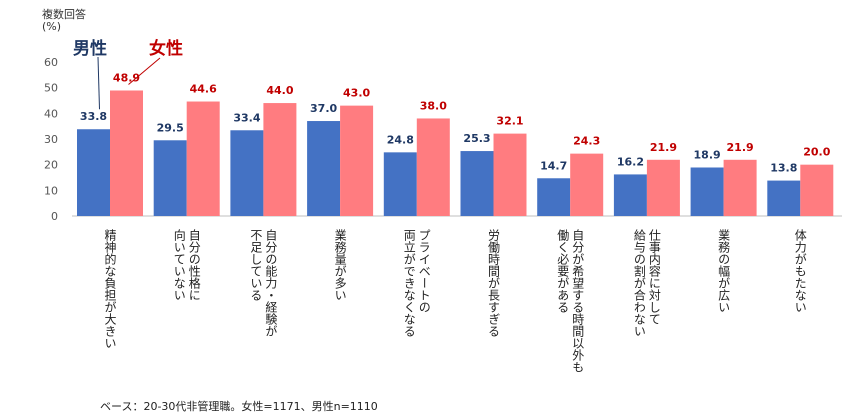  Describe the element at coordinates (586, 141) in the screenshot. I see `data-label-female: 24.3` at that location.